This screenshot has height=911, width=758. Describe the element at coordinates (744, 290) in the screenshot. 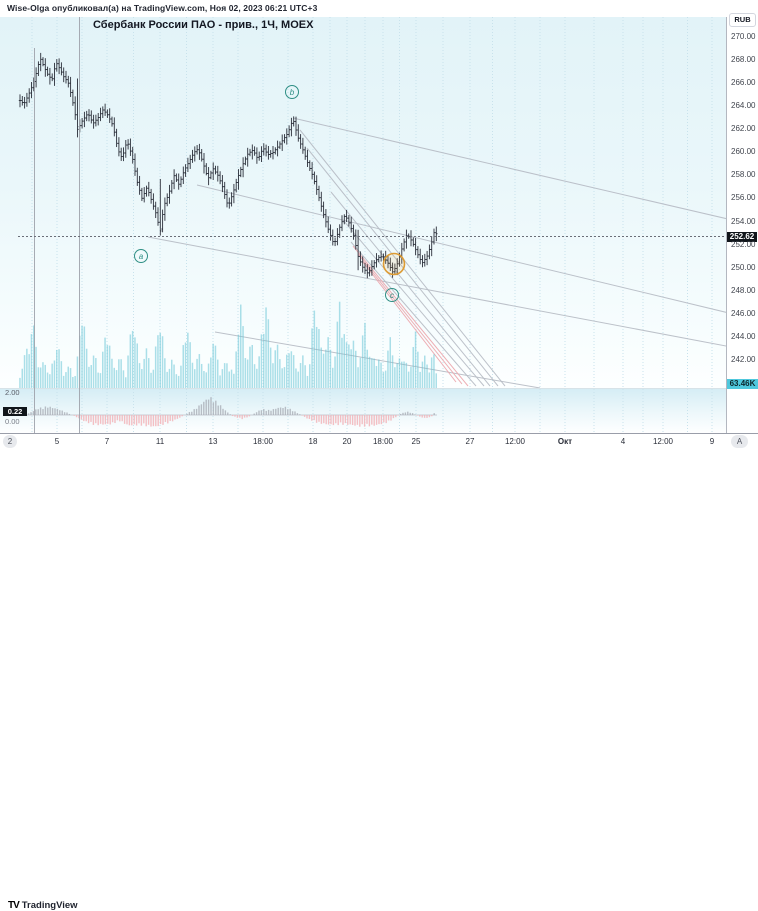

I see `price-tick: 248.00` at that location.